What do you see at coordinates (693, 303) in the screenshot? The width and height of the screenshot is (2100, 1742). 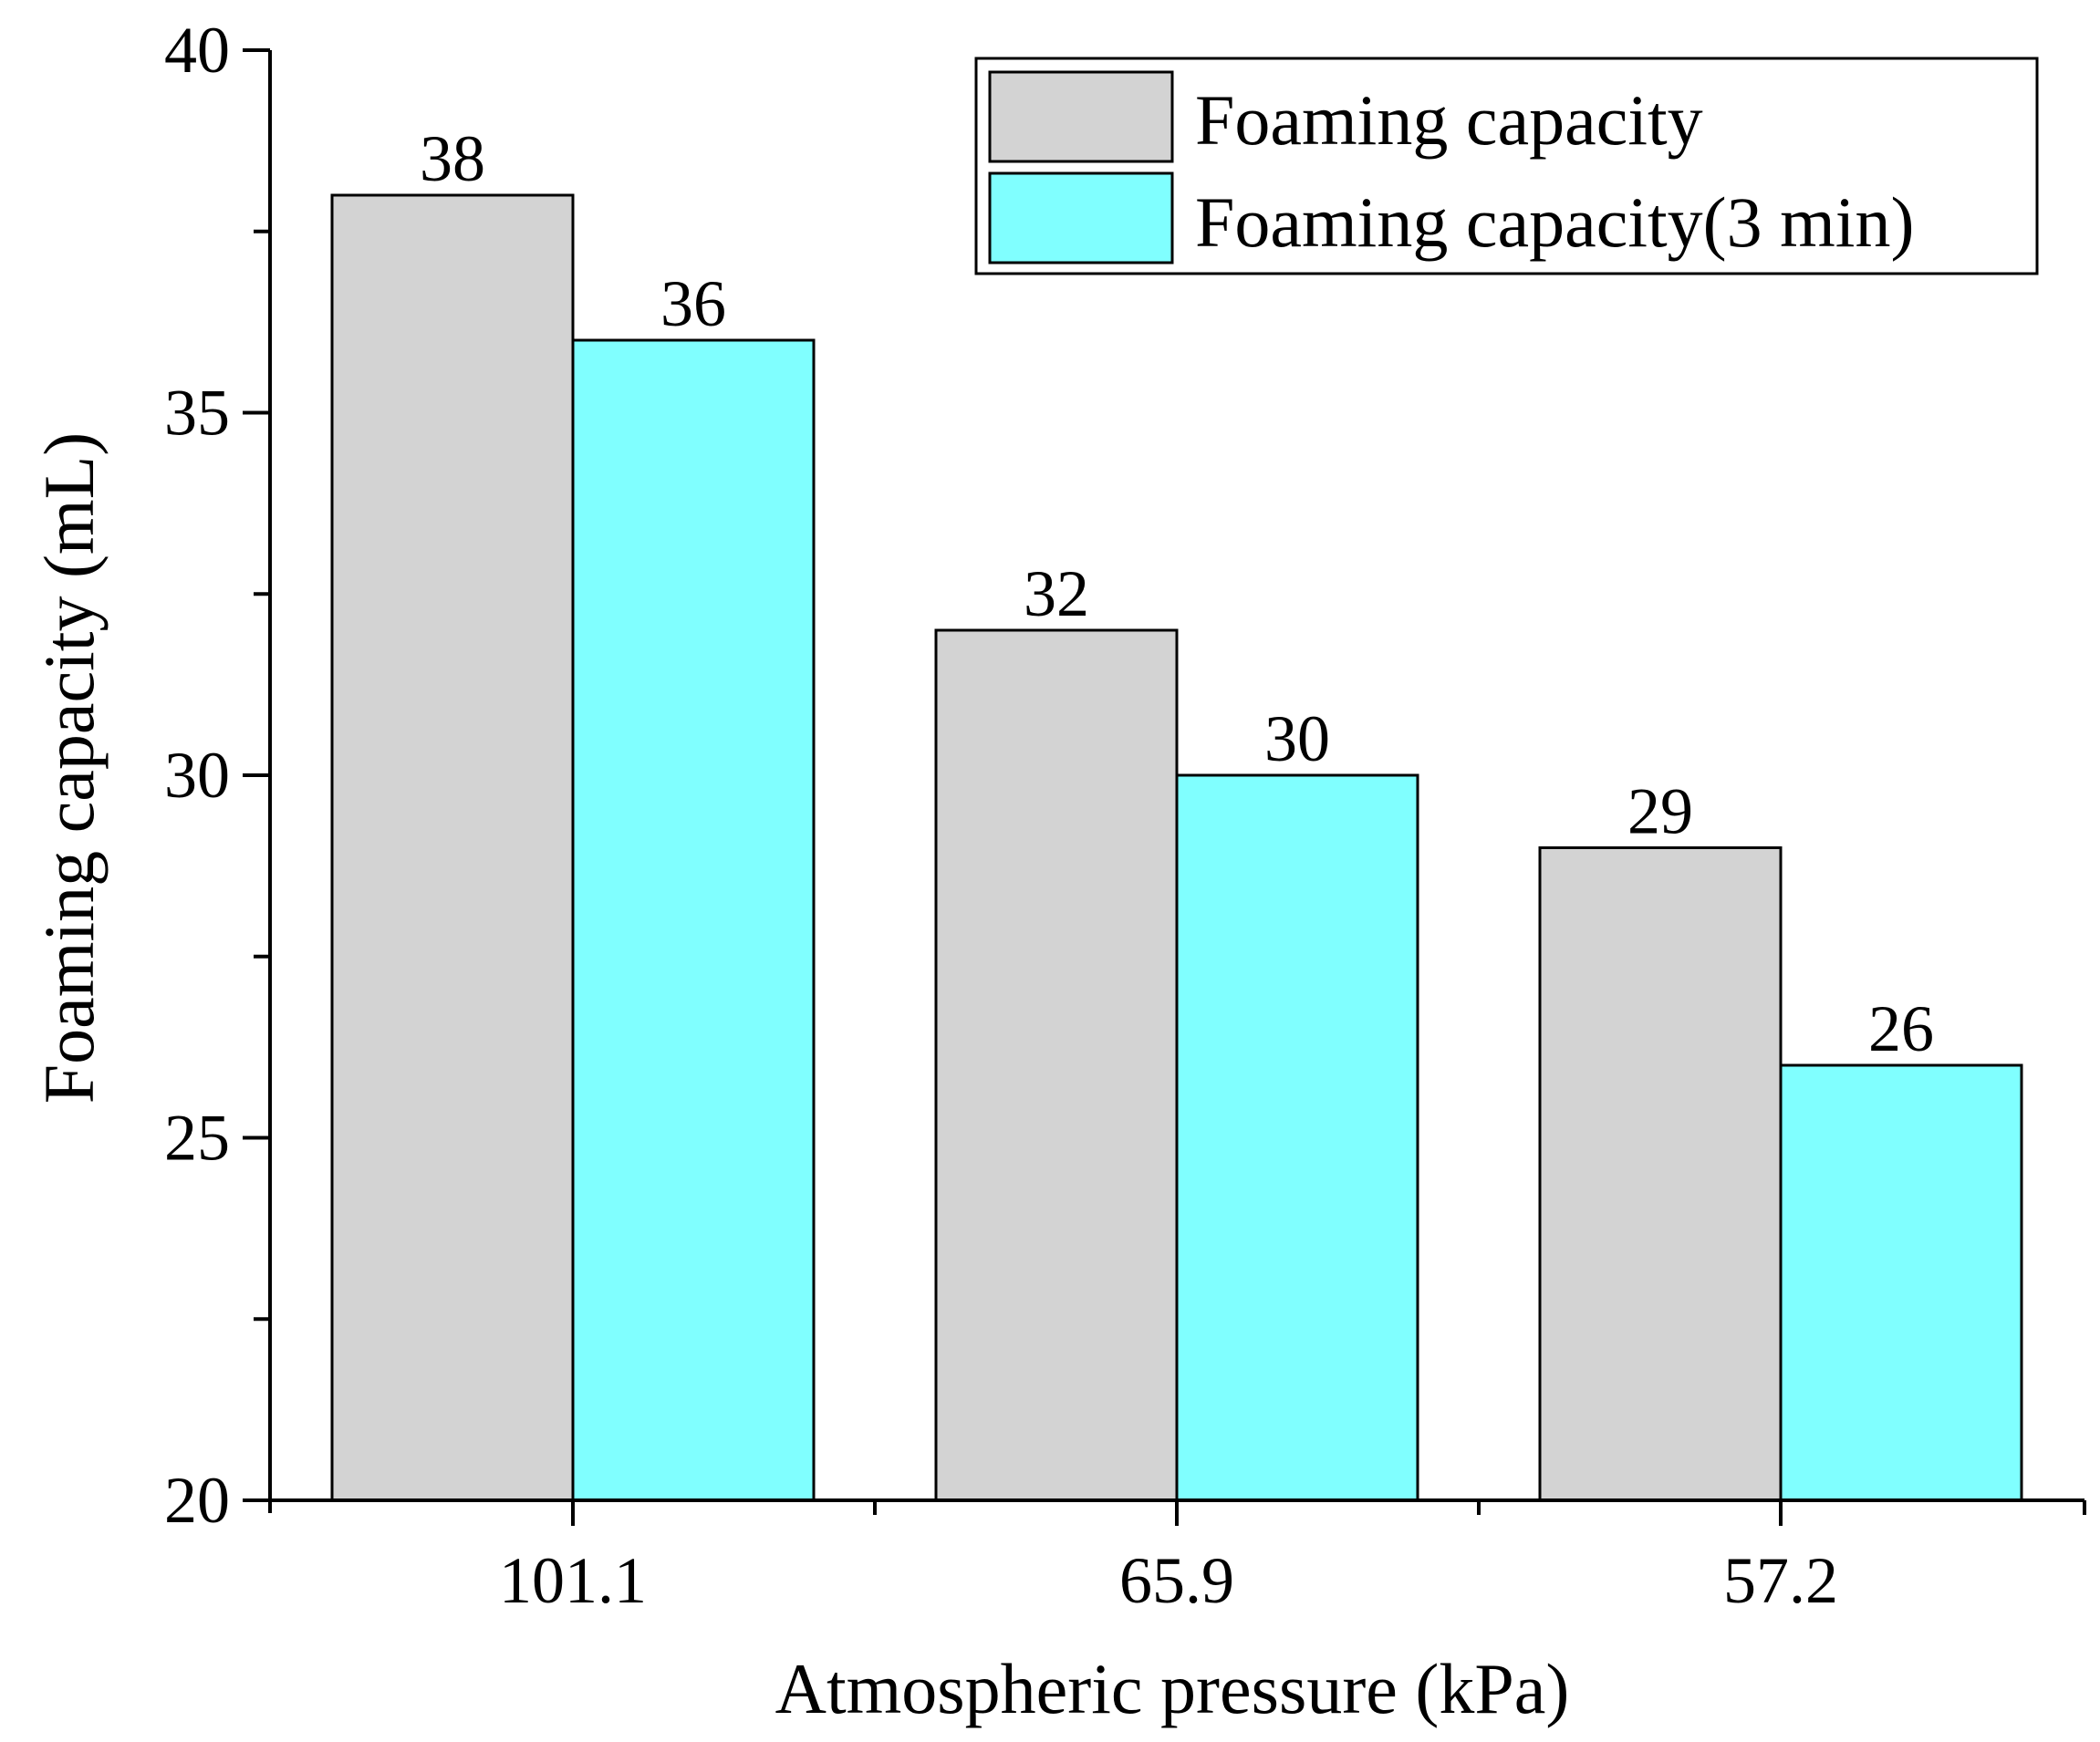 I see `data-label: 36` at bounding box center [693, 303].